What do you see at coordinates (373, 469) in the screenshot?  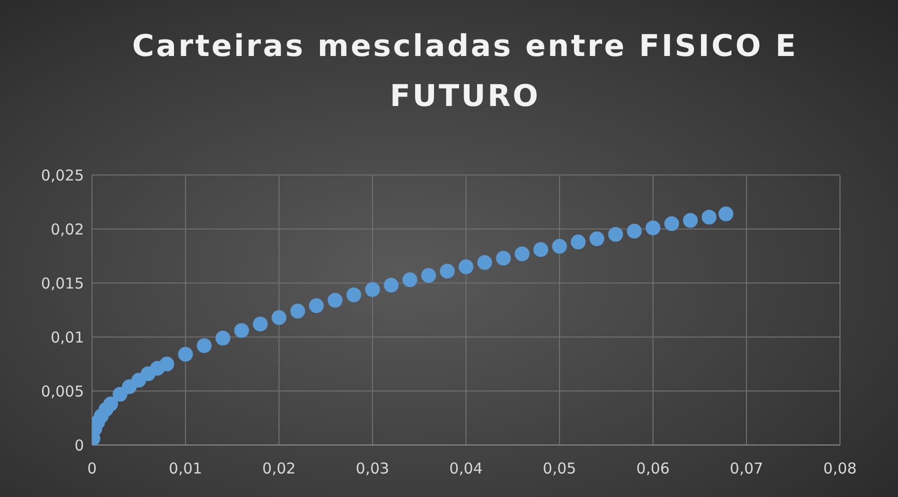 I see `x-tick-label: 0,03` at bounding box center [373, 469].